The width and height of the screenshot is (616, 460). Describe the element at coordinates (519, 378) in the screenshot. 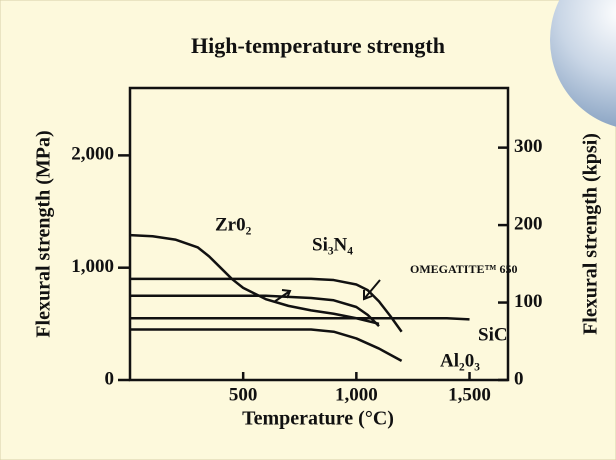

I see `y2-tick-label: 0` at that location.